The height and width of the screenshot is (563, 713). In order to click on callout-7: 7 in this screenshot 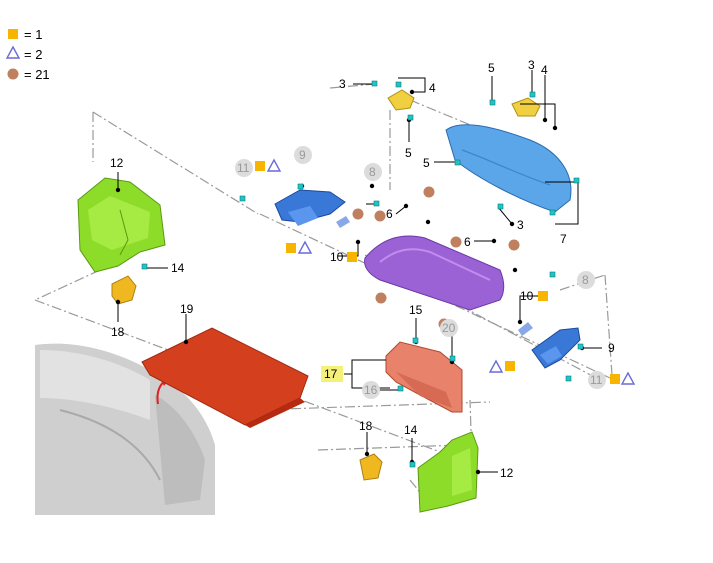, I will do `click(563, 239)`.